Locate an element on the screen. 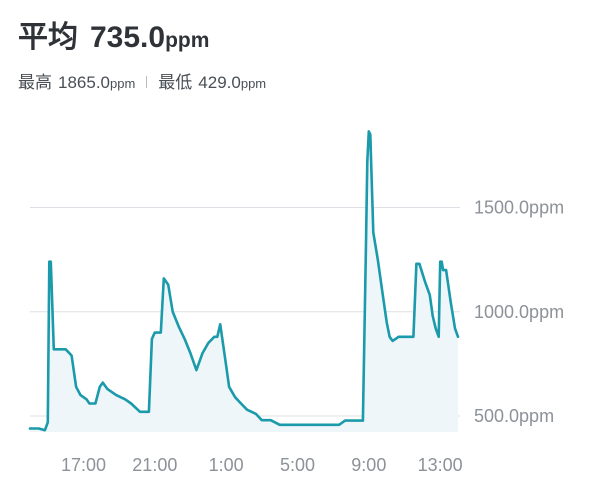  average-row: 平均 735.0 ppm is located at coordinates (142, 34).